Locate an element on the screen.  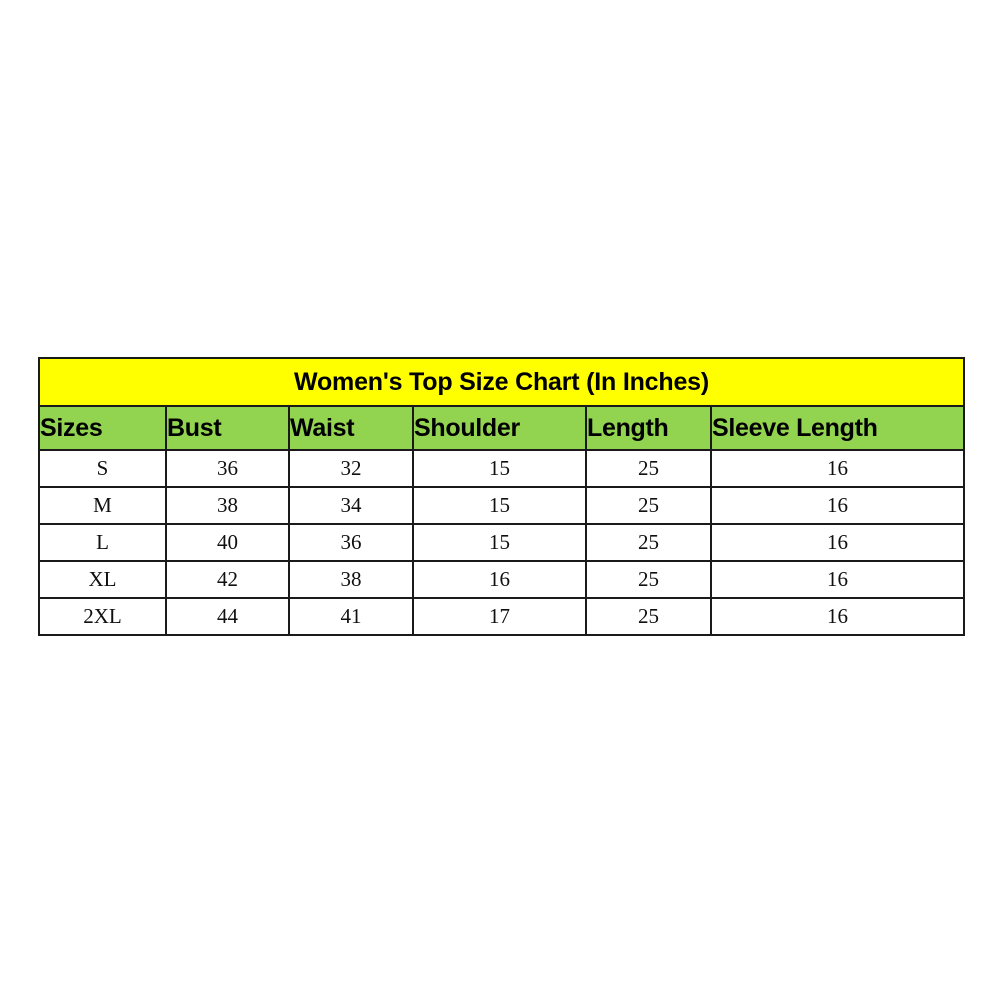
cell-size: M is located at coordinates (102, 505).